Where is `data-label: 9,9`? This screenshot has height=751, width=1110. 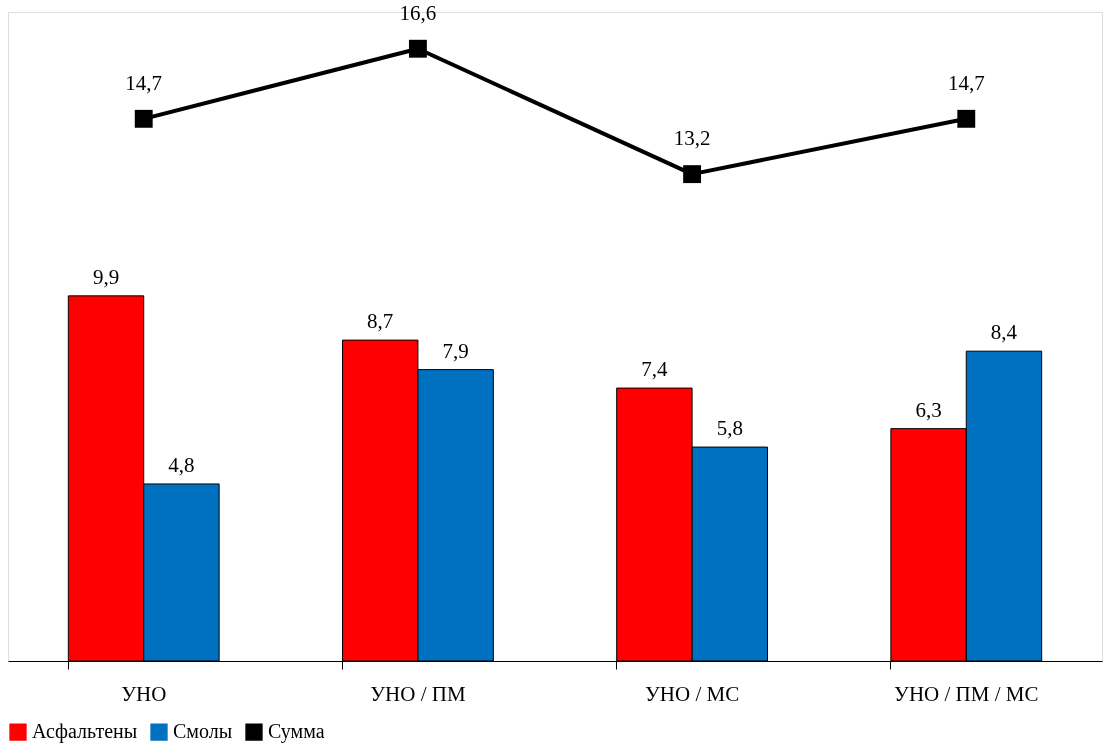 data-label: 9,9 is located at coordinates (106, 276).